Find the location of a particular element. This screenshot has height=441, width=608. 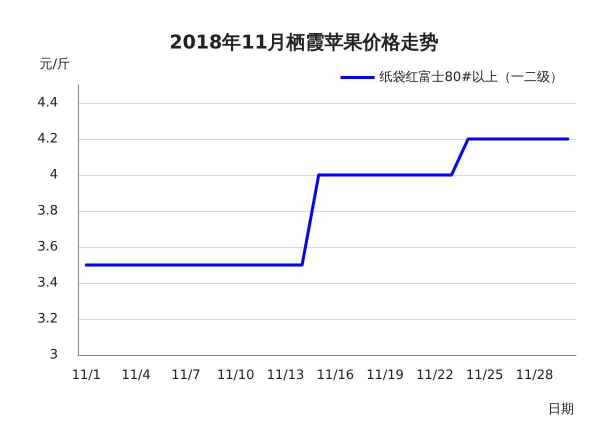

y-tick-label: 3.6 is located at coordinates (47, 247).